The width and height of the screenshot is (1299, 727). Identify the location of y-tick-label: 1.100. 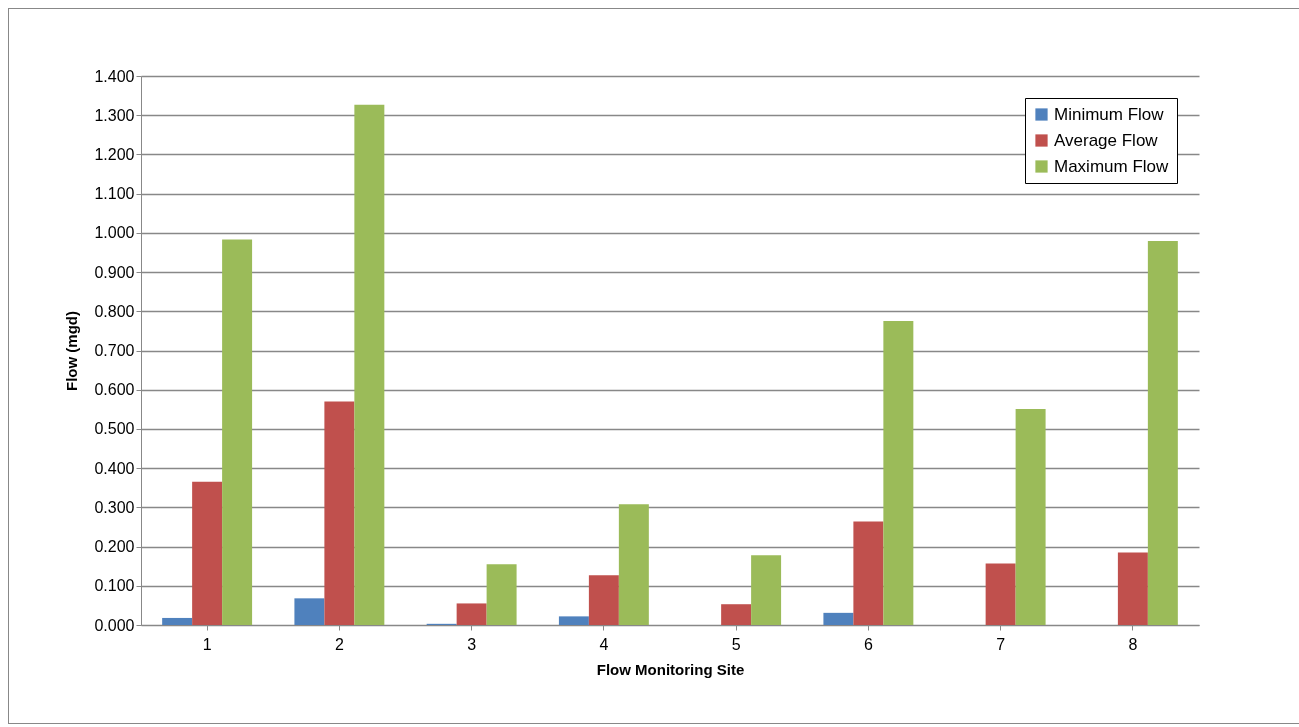
(114, 194).